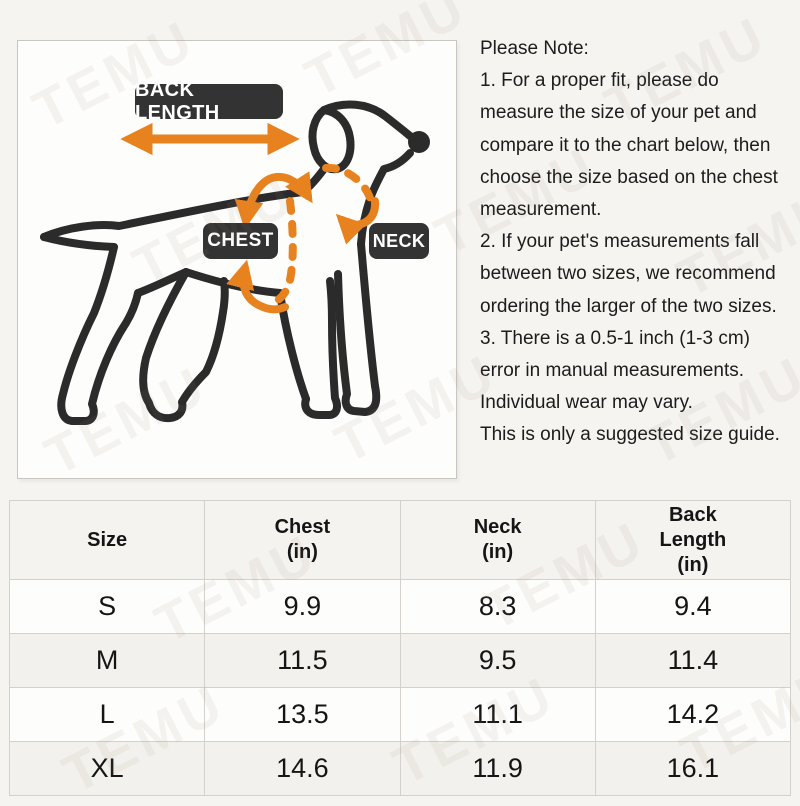 The width and height of the screenshot is (800, 806). What do you see at coordinates (615, 338) in the screenshot?
I see `note-line: 3. There is a 0.5-1 inch (1-3 cm)` at bounding box center [615, 338].